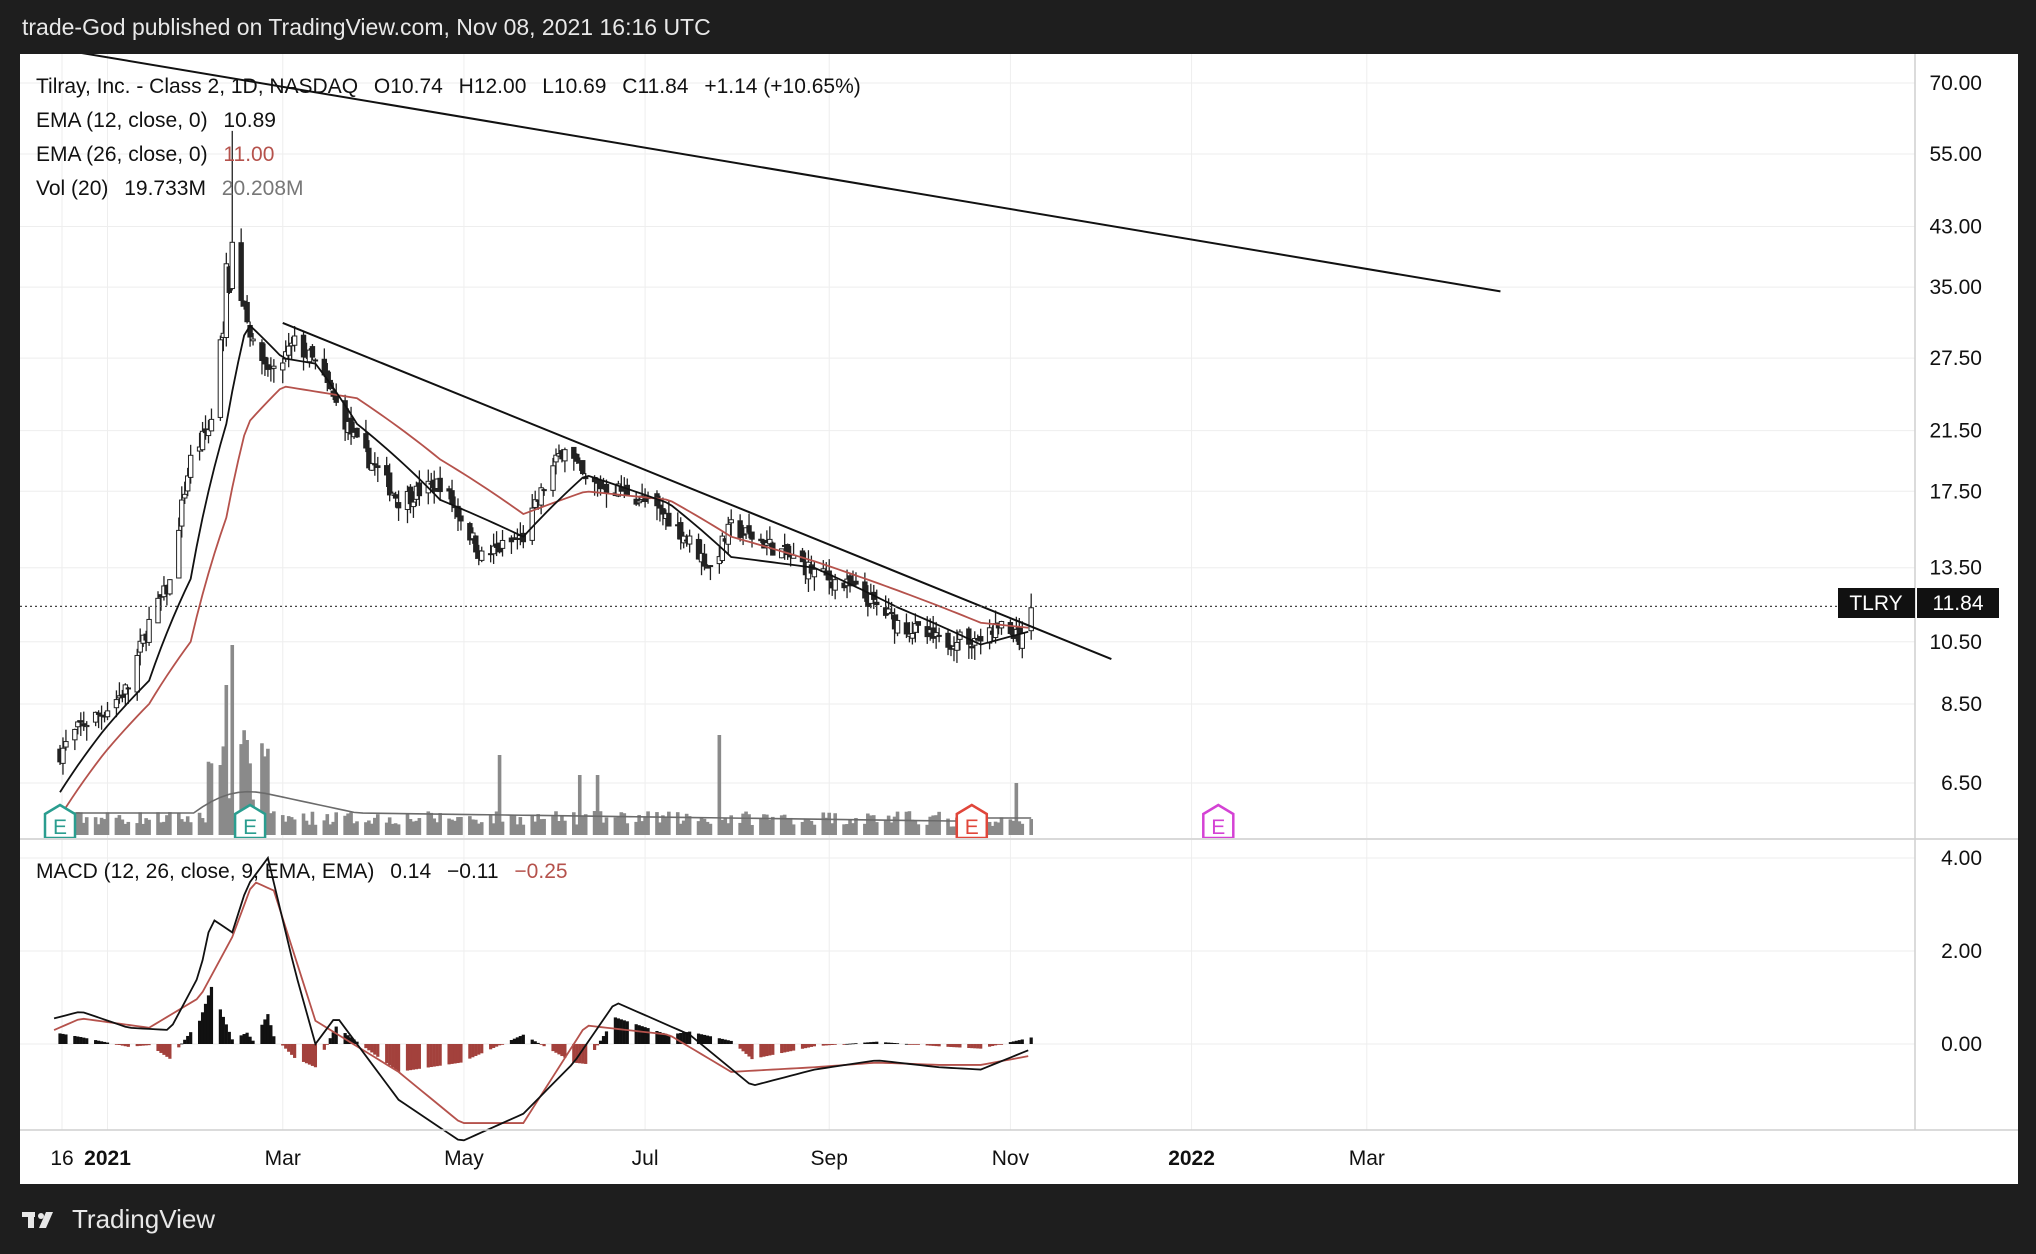 This screenshot has height=1254, width=2036. What do you see at coordinates (1218, 827) in the screenshot?
I see `earnings-marker-label: E` at bounding box center [1218, 827].